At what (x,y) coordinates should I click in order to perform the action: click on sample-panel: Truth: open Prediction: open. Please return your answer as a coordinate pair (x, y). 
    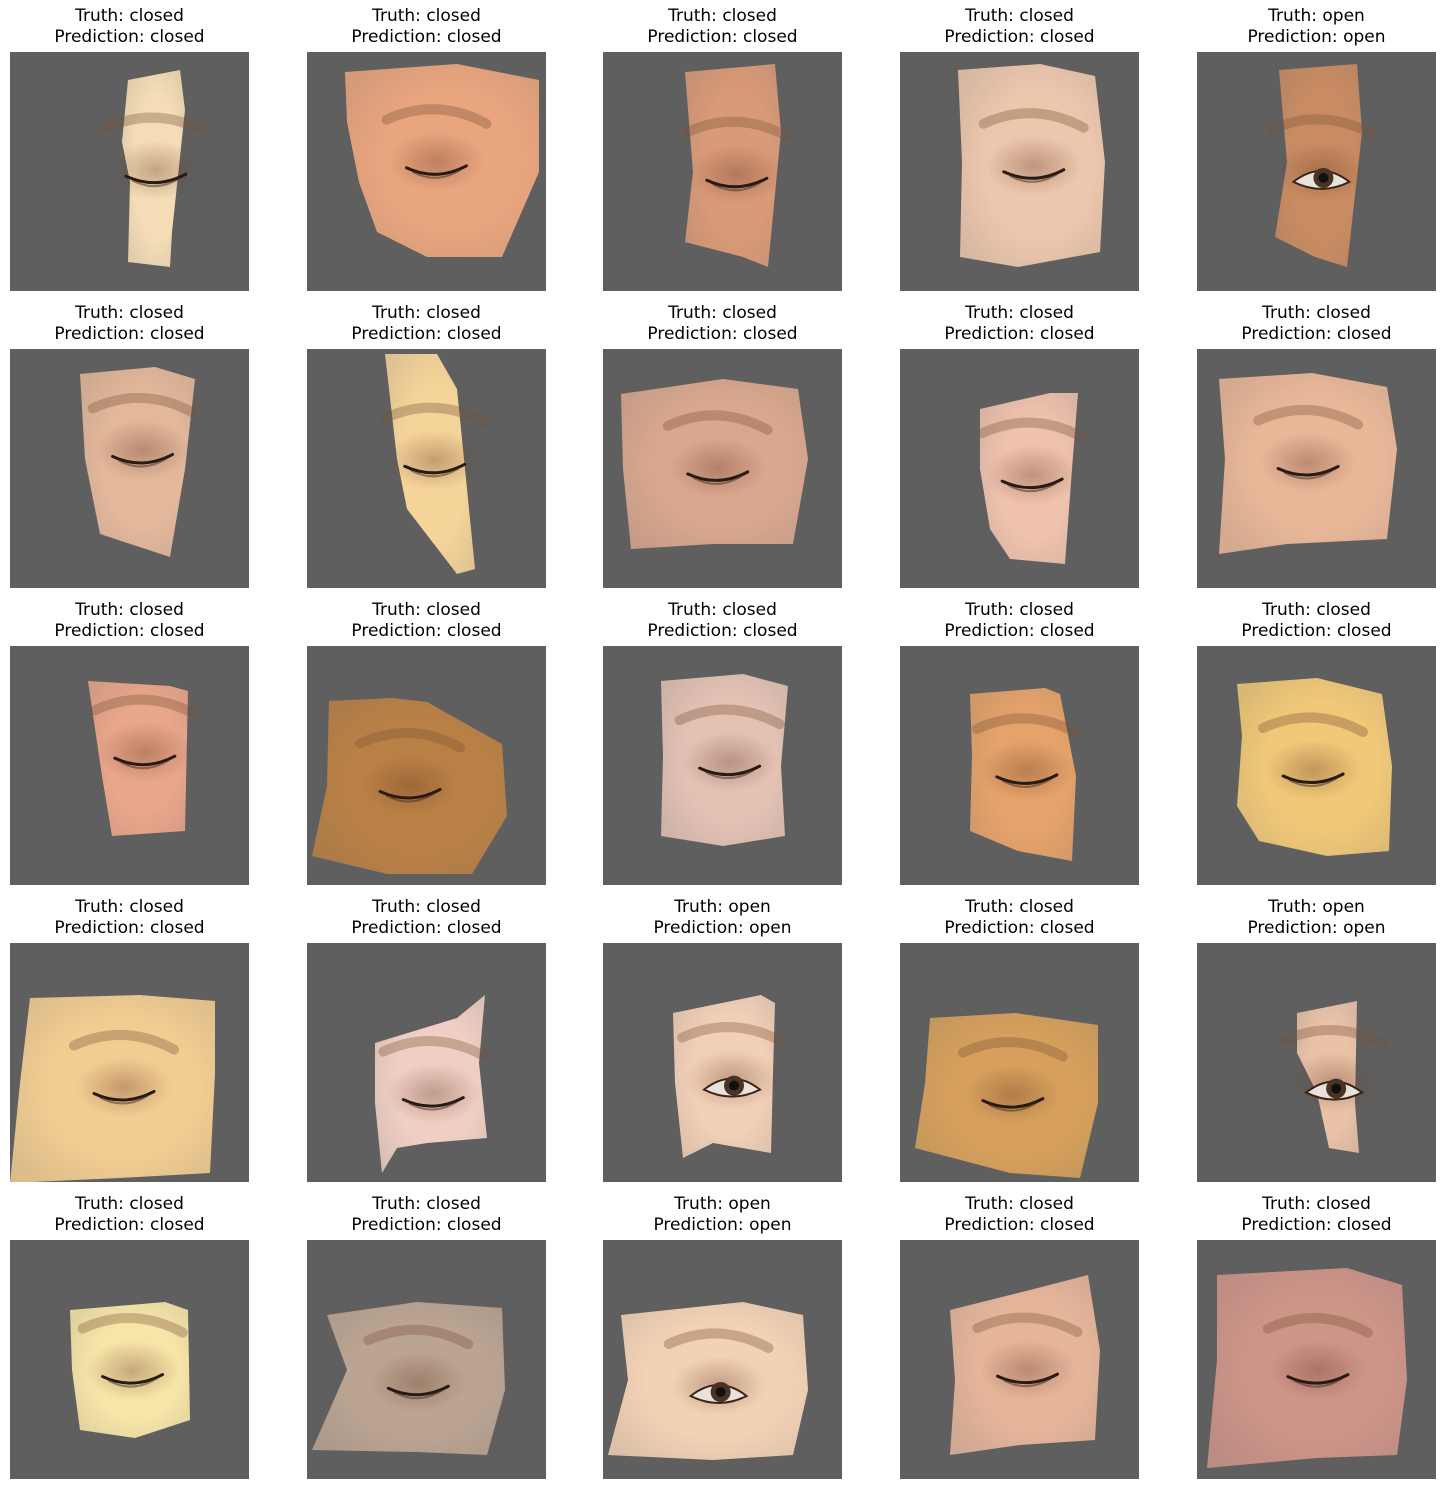
    Looking at the image, I should click on (1316, 1039).